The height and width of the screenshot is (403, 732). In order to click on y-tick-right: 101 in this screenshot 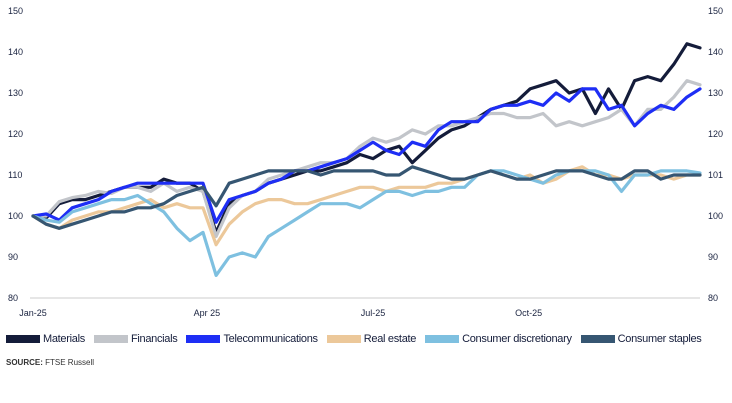, I will do `click(715, 175)`.